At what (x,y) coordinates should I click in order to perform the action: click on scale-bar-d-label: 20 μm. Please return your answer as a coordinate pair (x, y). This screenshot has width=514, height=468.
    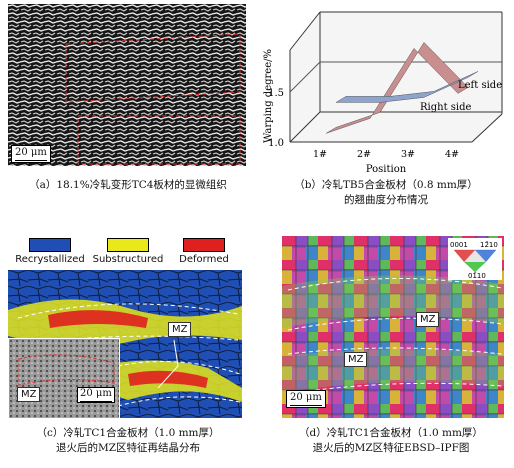
    Looking at the image, I should click on (306, 397).